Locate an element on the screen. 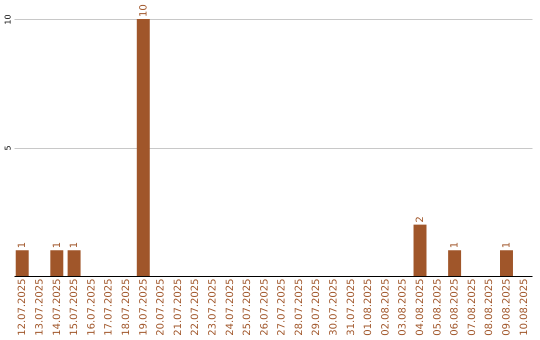 Image resolution: width=540 pixels, height=340 pixels. x-tick-label: 24.07.2025 is located at coordinates (230, 307).